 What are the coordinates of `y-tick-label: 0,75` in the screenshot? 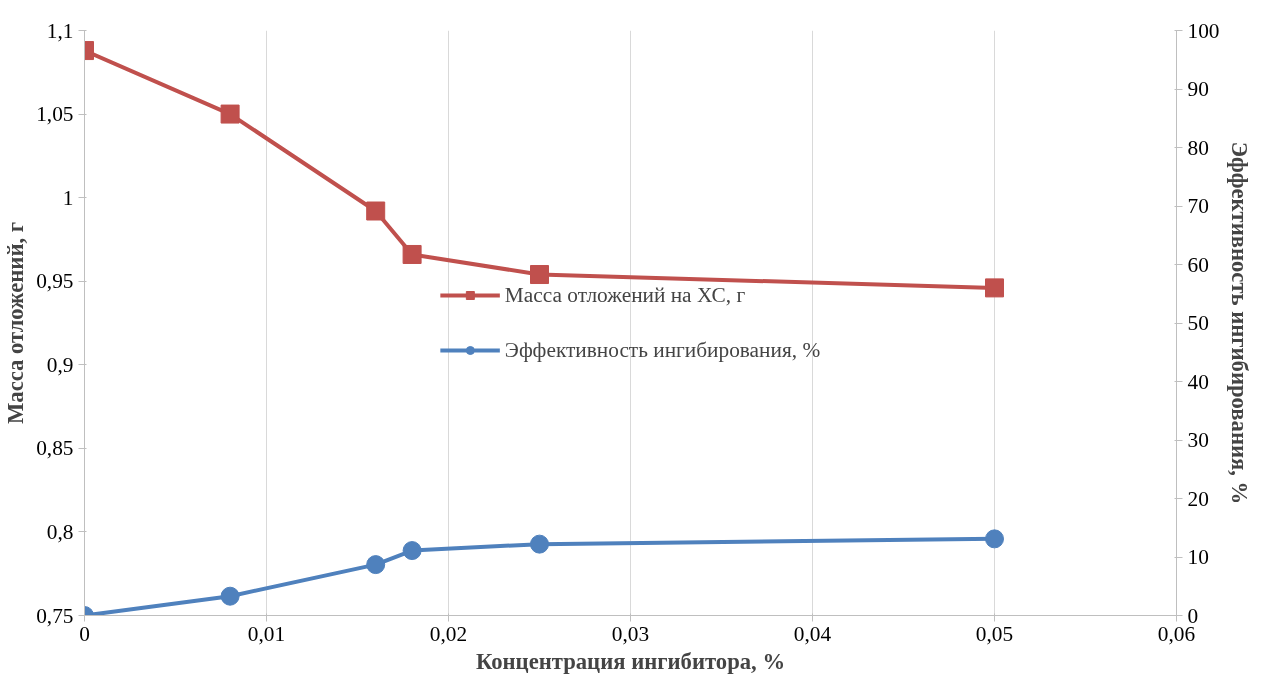 It's located at (55, 615).